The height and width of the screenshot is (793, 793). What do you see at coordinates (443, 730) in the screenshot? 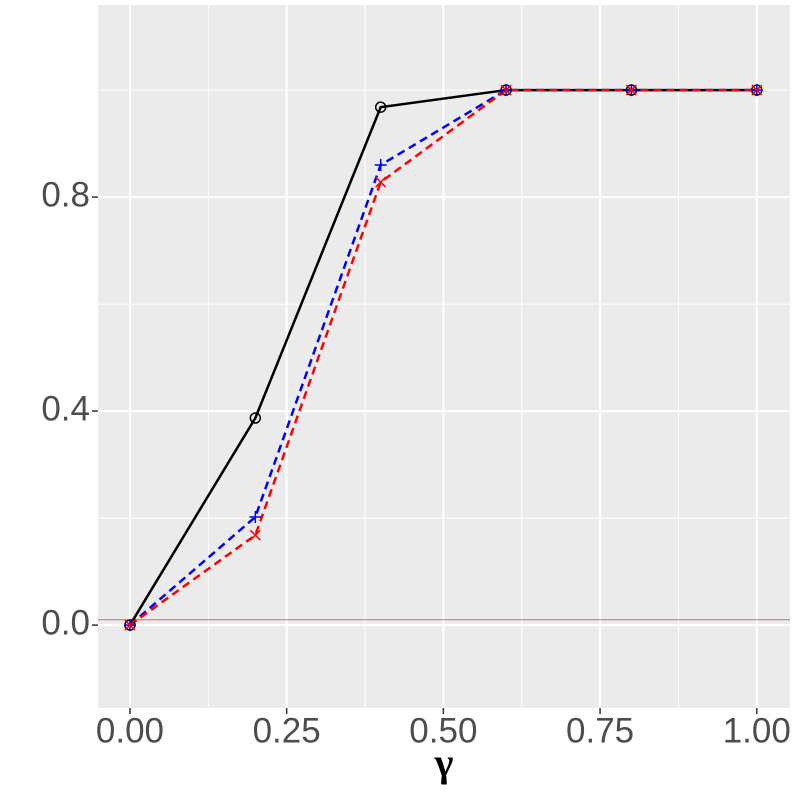
I see `x-tick-label: 0.50` at bounding box center [443, 730].